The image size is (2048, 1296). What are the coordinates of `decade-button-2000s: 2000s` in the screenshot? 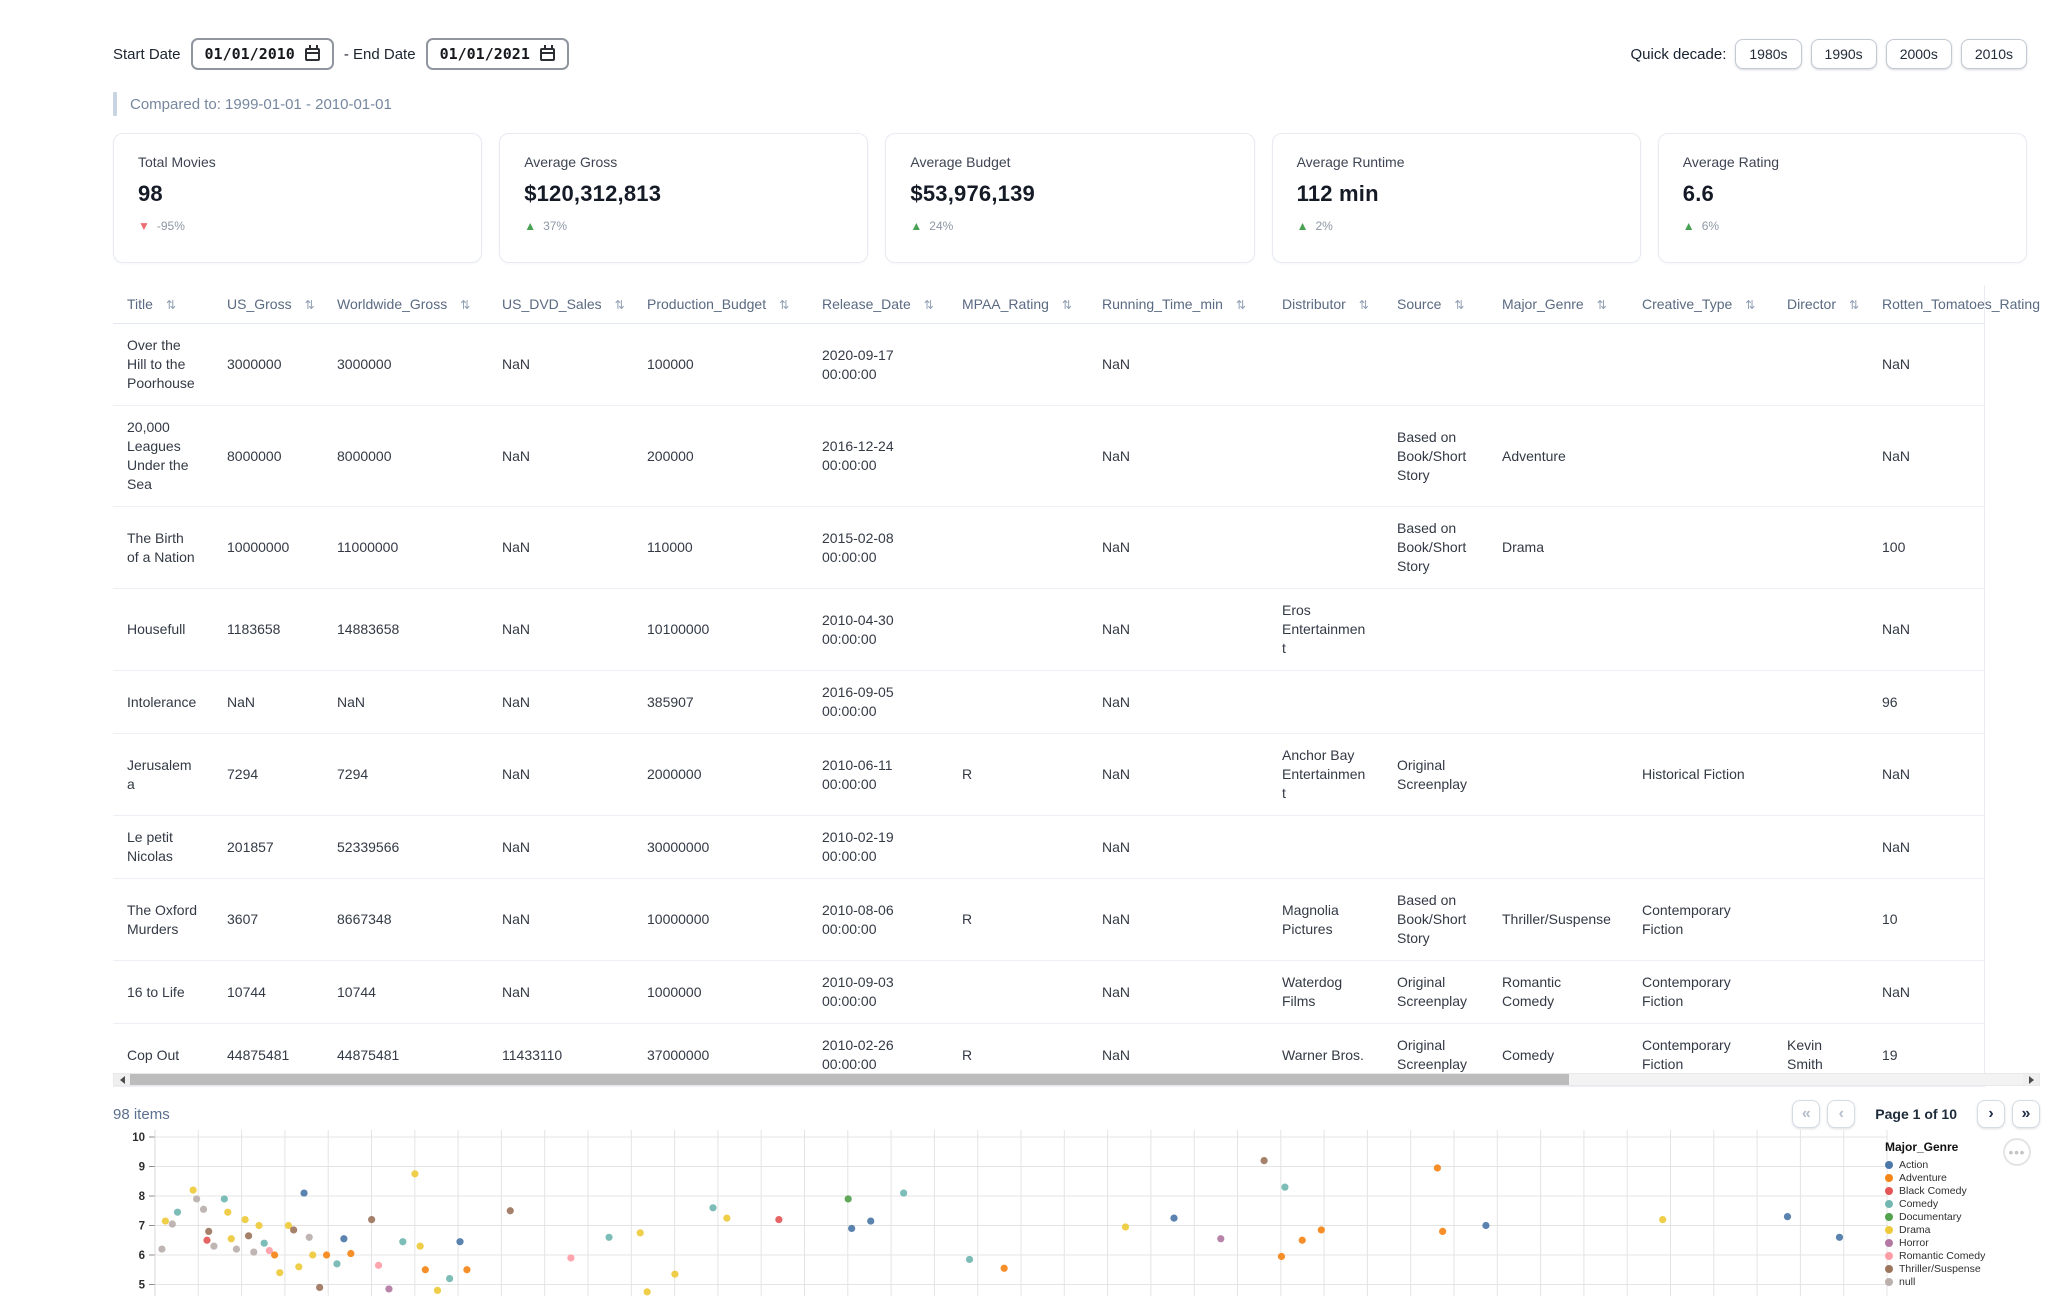 It's located at (1918, 54).